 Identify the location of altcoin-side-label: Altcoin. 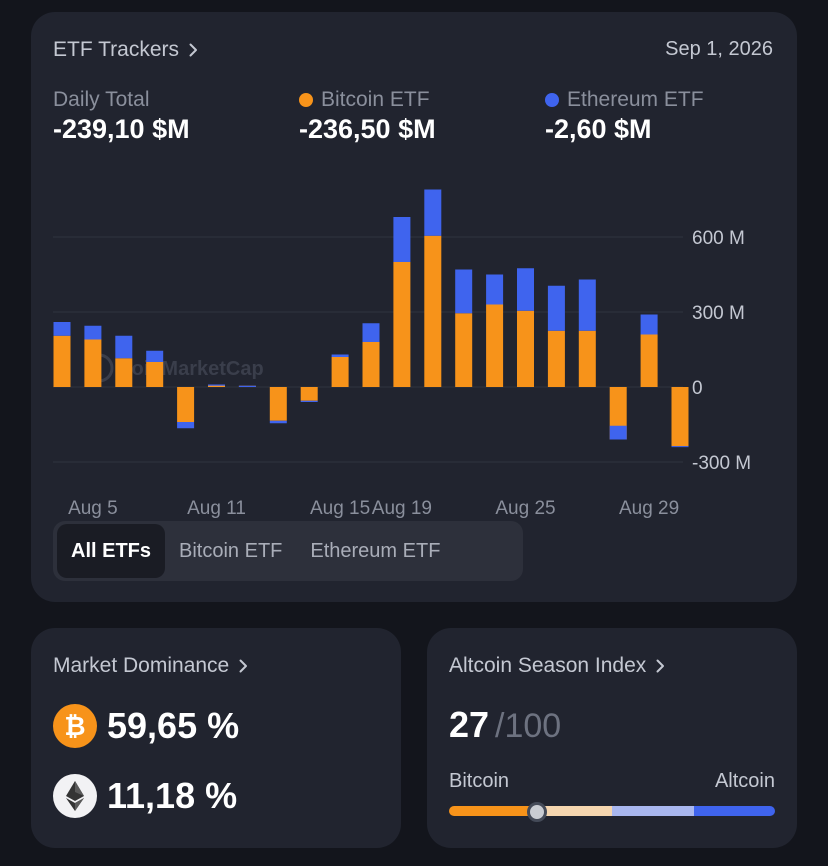
(744, 781).